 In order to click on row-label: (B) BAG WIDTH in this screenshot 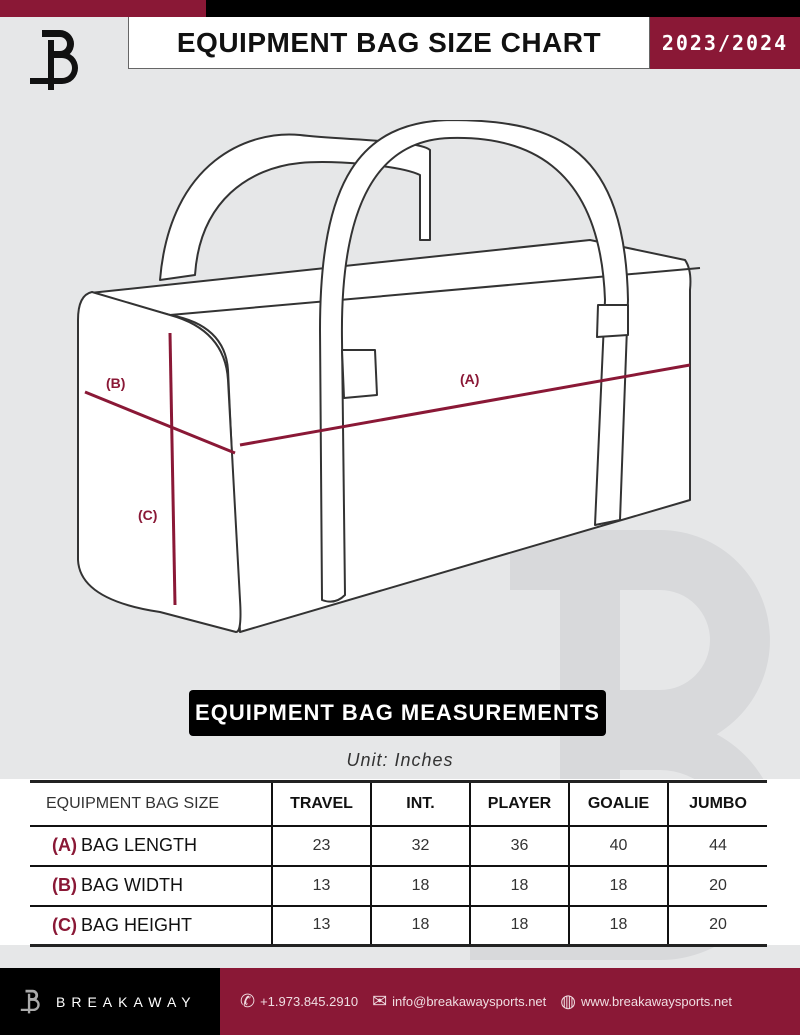, I will do `click(151, 885)`.